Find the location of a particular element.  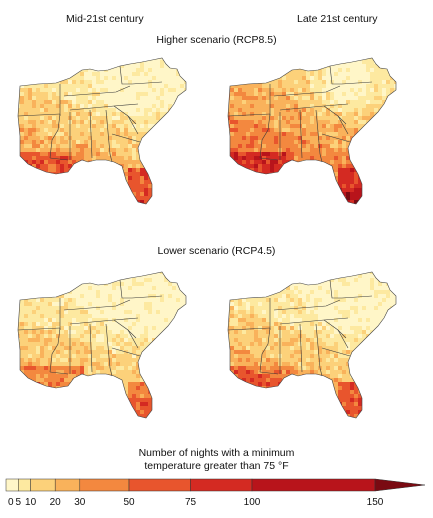

legend-tick-label: 5 is located at coordinates (19, 502).